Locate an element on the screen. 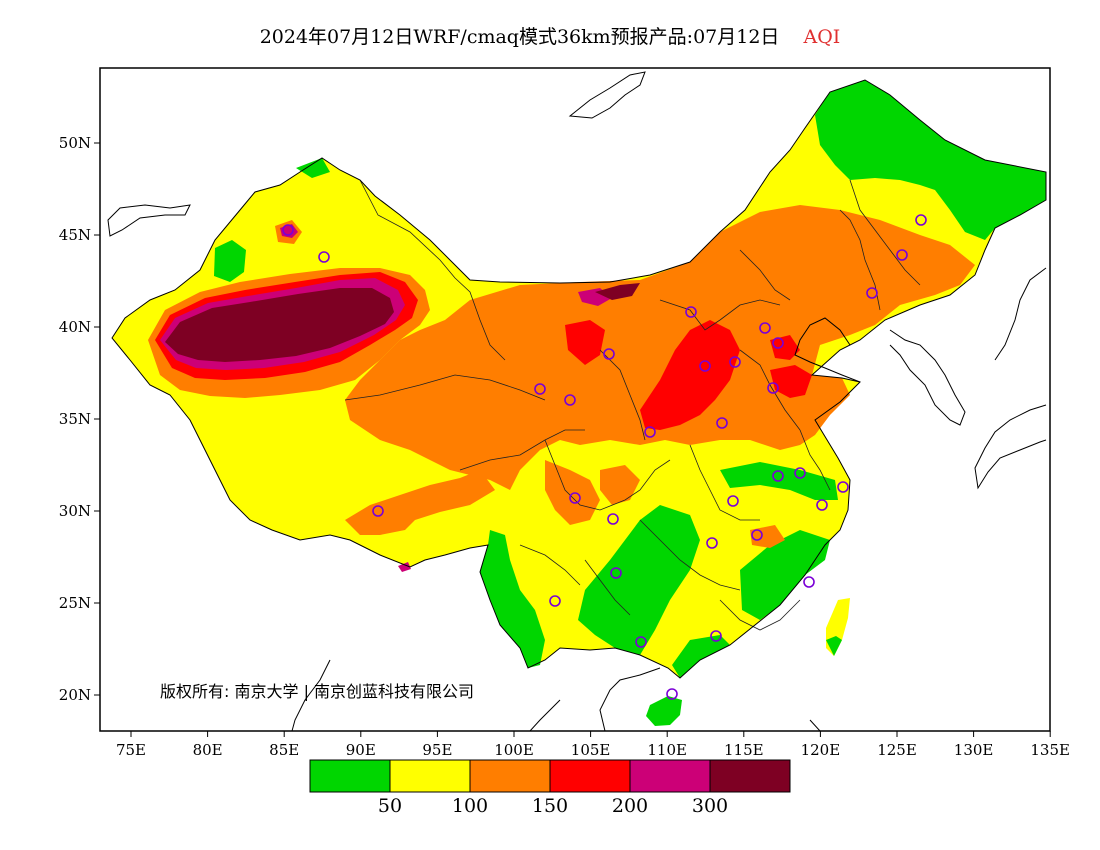 The width and height of the screenshot is (1100, 850). taiwan-green-edge is located at coordinates (834, 646).